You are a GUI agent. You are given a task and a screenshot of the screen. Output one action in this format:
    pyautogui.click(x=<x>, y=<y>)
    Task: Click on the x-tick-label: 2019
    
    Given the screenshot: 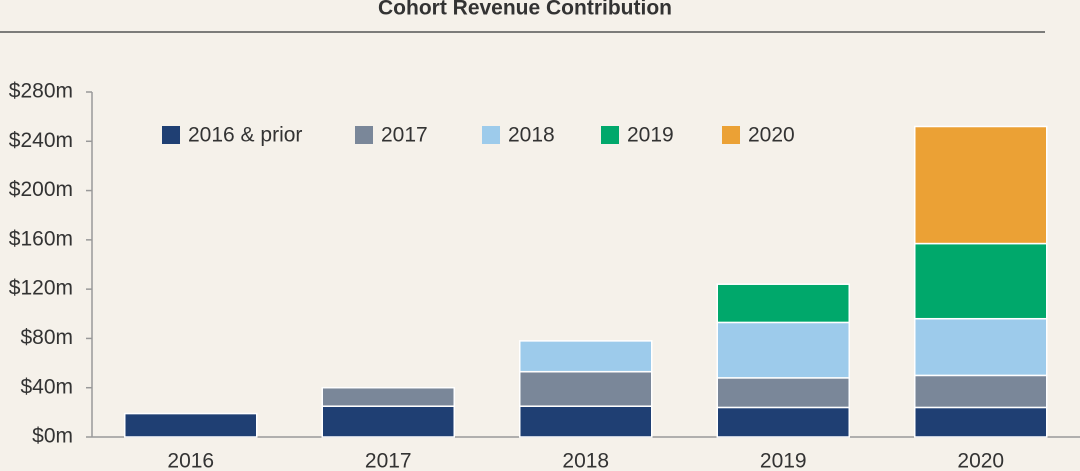 What is the action you would take?
    pyautogui.click(x=783, y=460)
    